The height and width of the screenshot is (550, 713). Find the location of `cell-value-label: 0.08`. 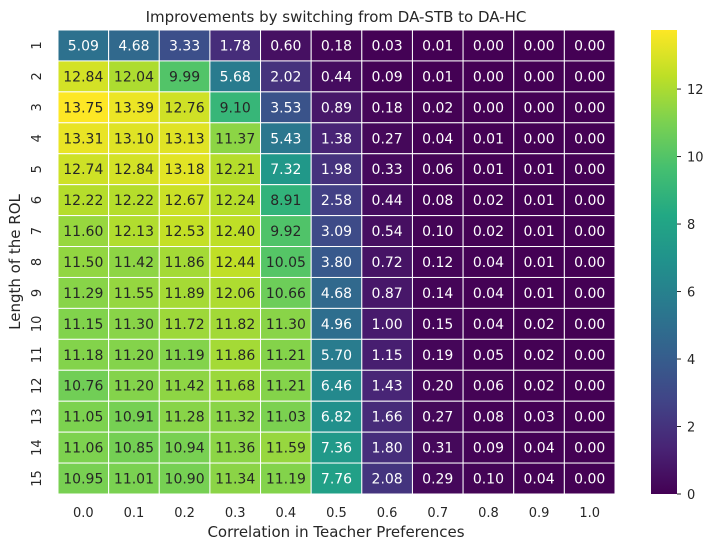

cell-value-label: 0.08 is located at coordinates (437, 201).